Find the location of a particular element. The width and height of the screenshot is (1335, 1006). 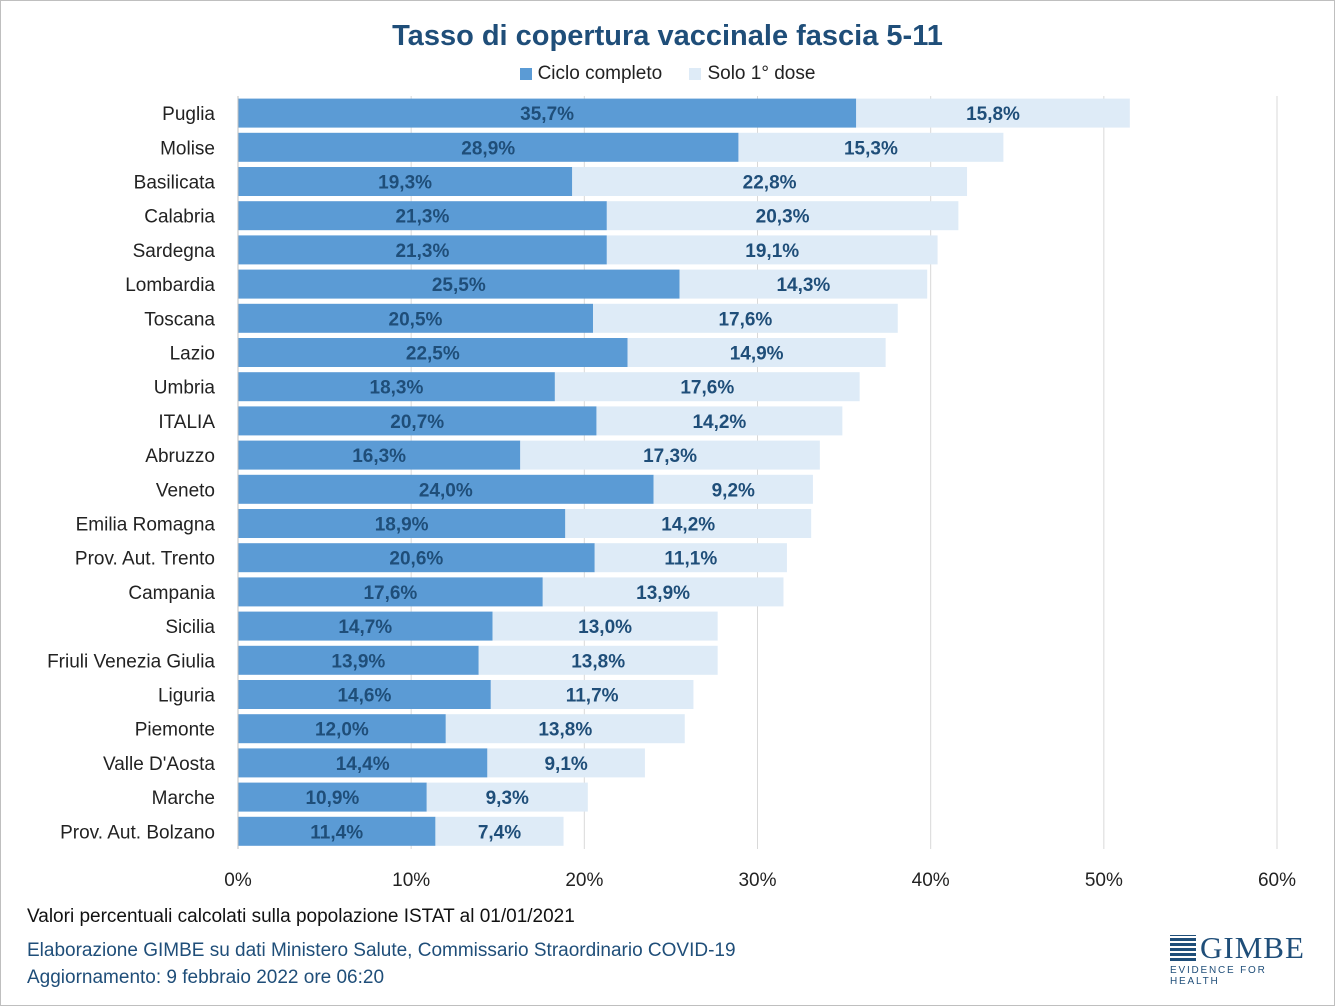

data-label-solo-prima-dose-valle-d-aosta: 9,1% is located at coordinates (565, 764).